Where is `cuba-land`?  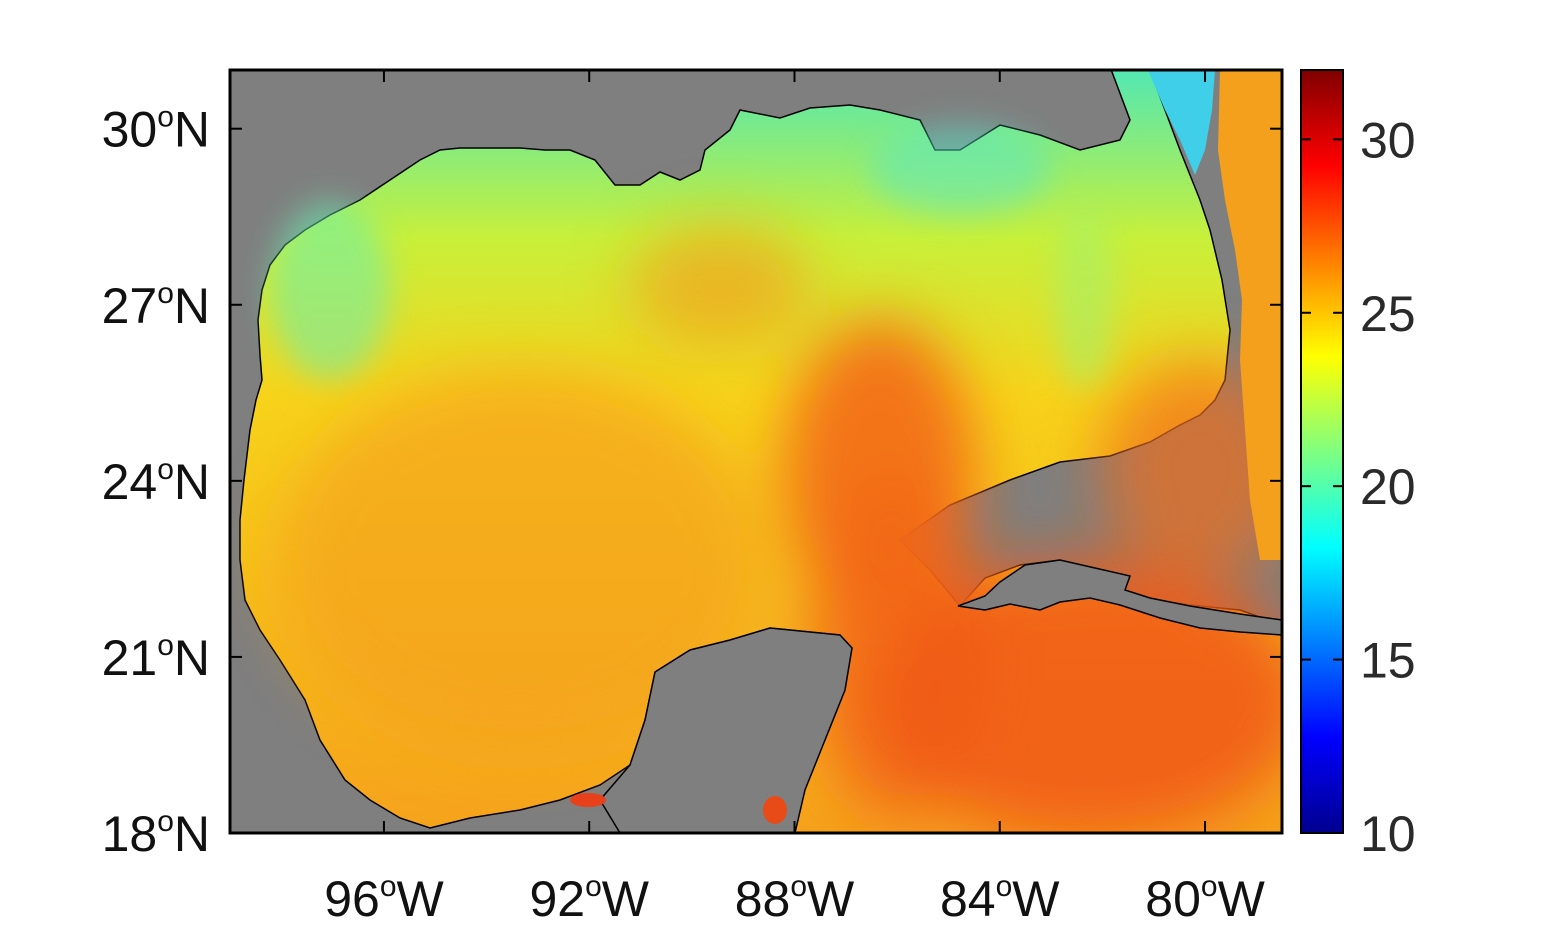 cuba-land is located at coordinates (1119, 597).